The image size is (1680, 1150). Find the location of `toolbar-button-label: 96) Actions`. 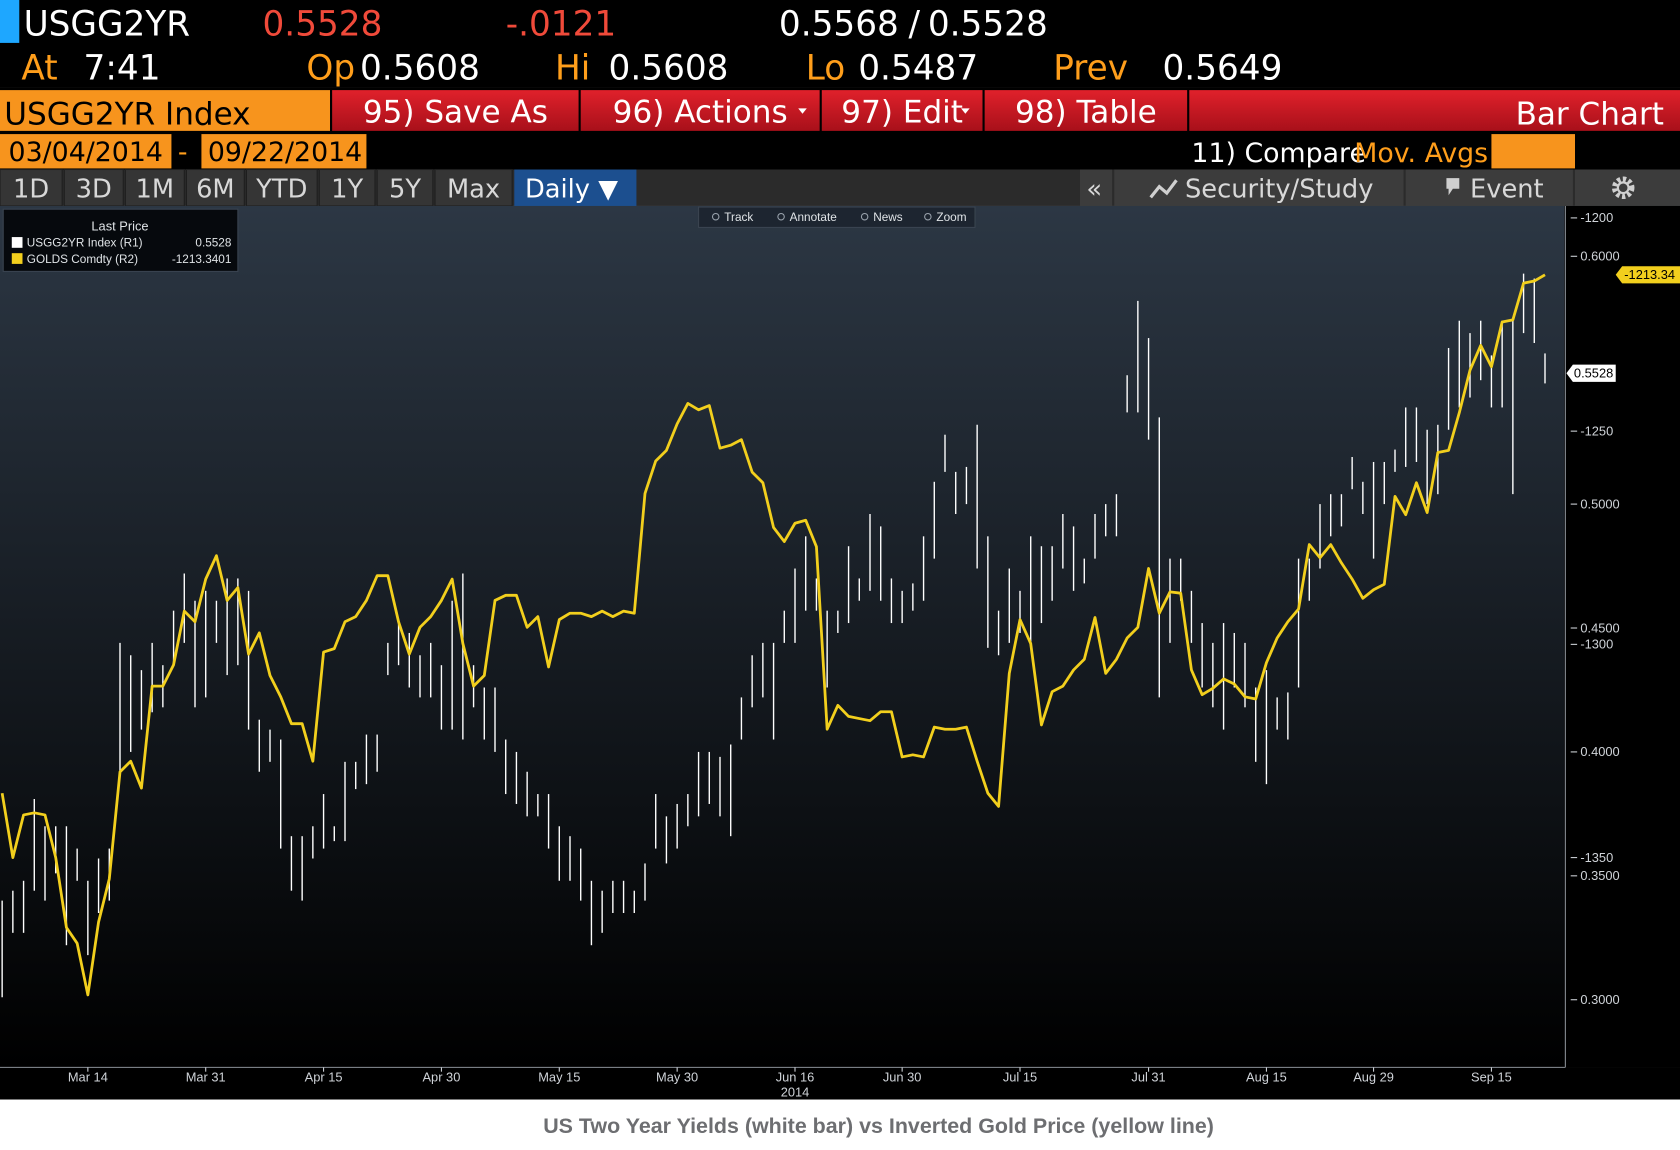

toolbar-button-label: 96) Actions is located at coordinates (700, 112).